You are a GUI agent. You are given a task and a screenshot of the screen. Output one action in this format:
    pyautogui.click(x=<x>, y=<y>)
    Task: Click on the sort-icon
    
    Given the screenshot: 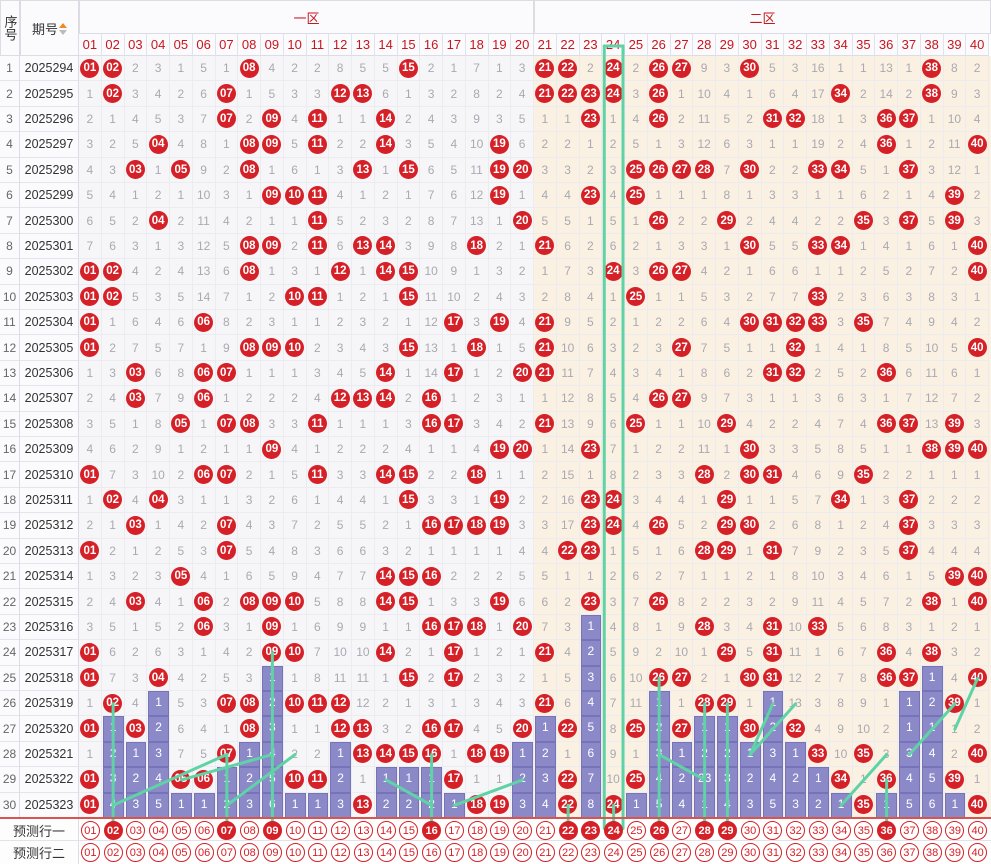 What is the action you would take?
    pyautogui.click(x=63, y=29)
    